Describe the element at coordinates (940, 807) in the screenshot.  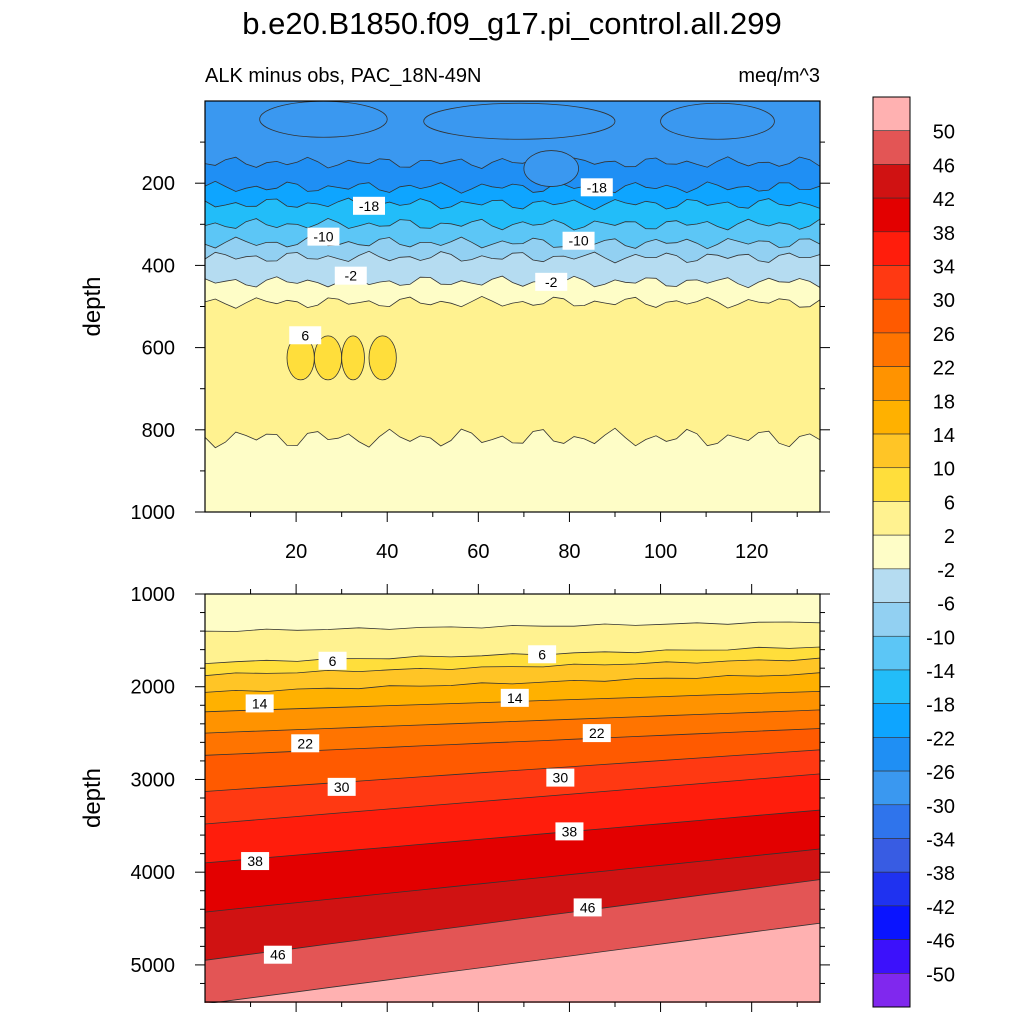
I see `colorbar-tick-label: -30` at that location.